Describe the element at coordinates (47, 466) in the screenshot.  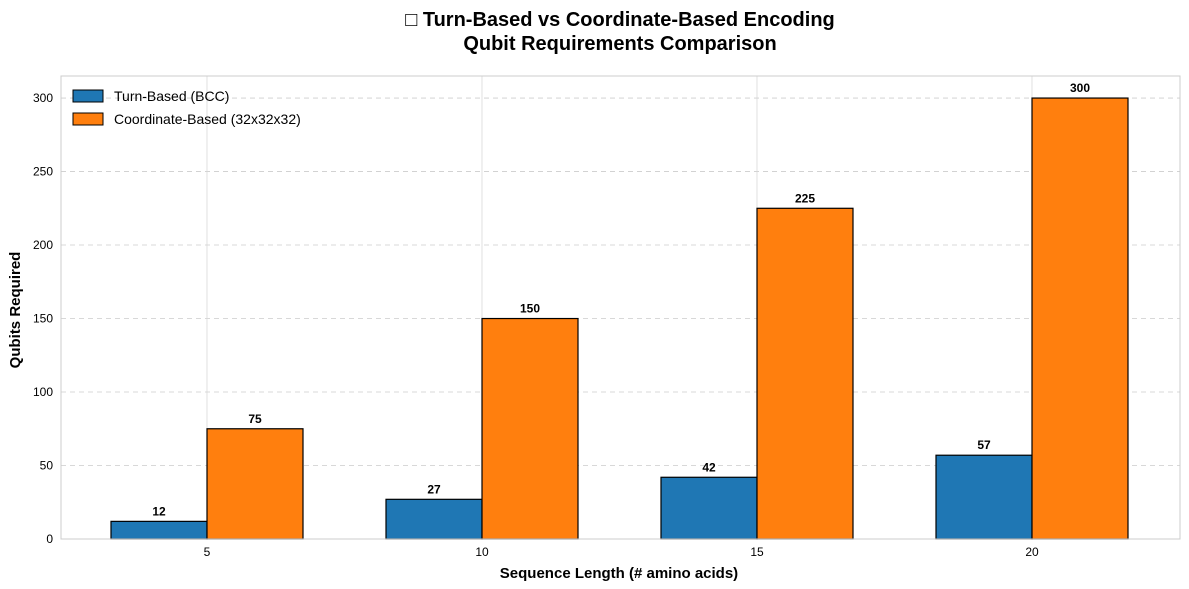
I see `y-tick-label: 50` at that location.